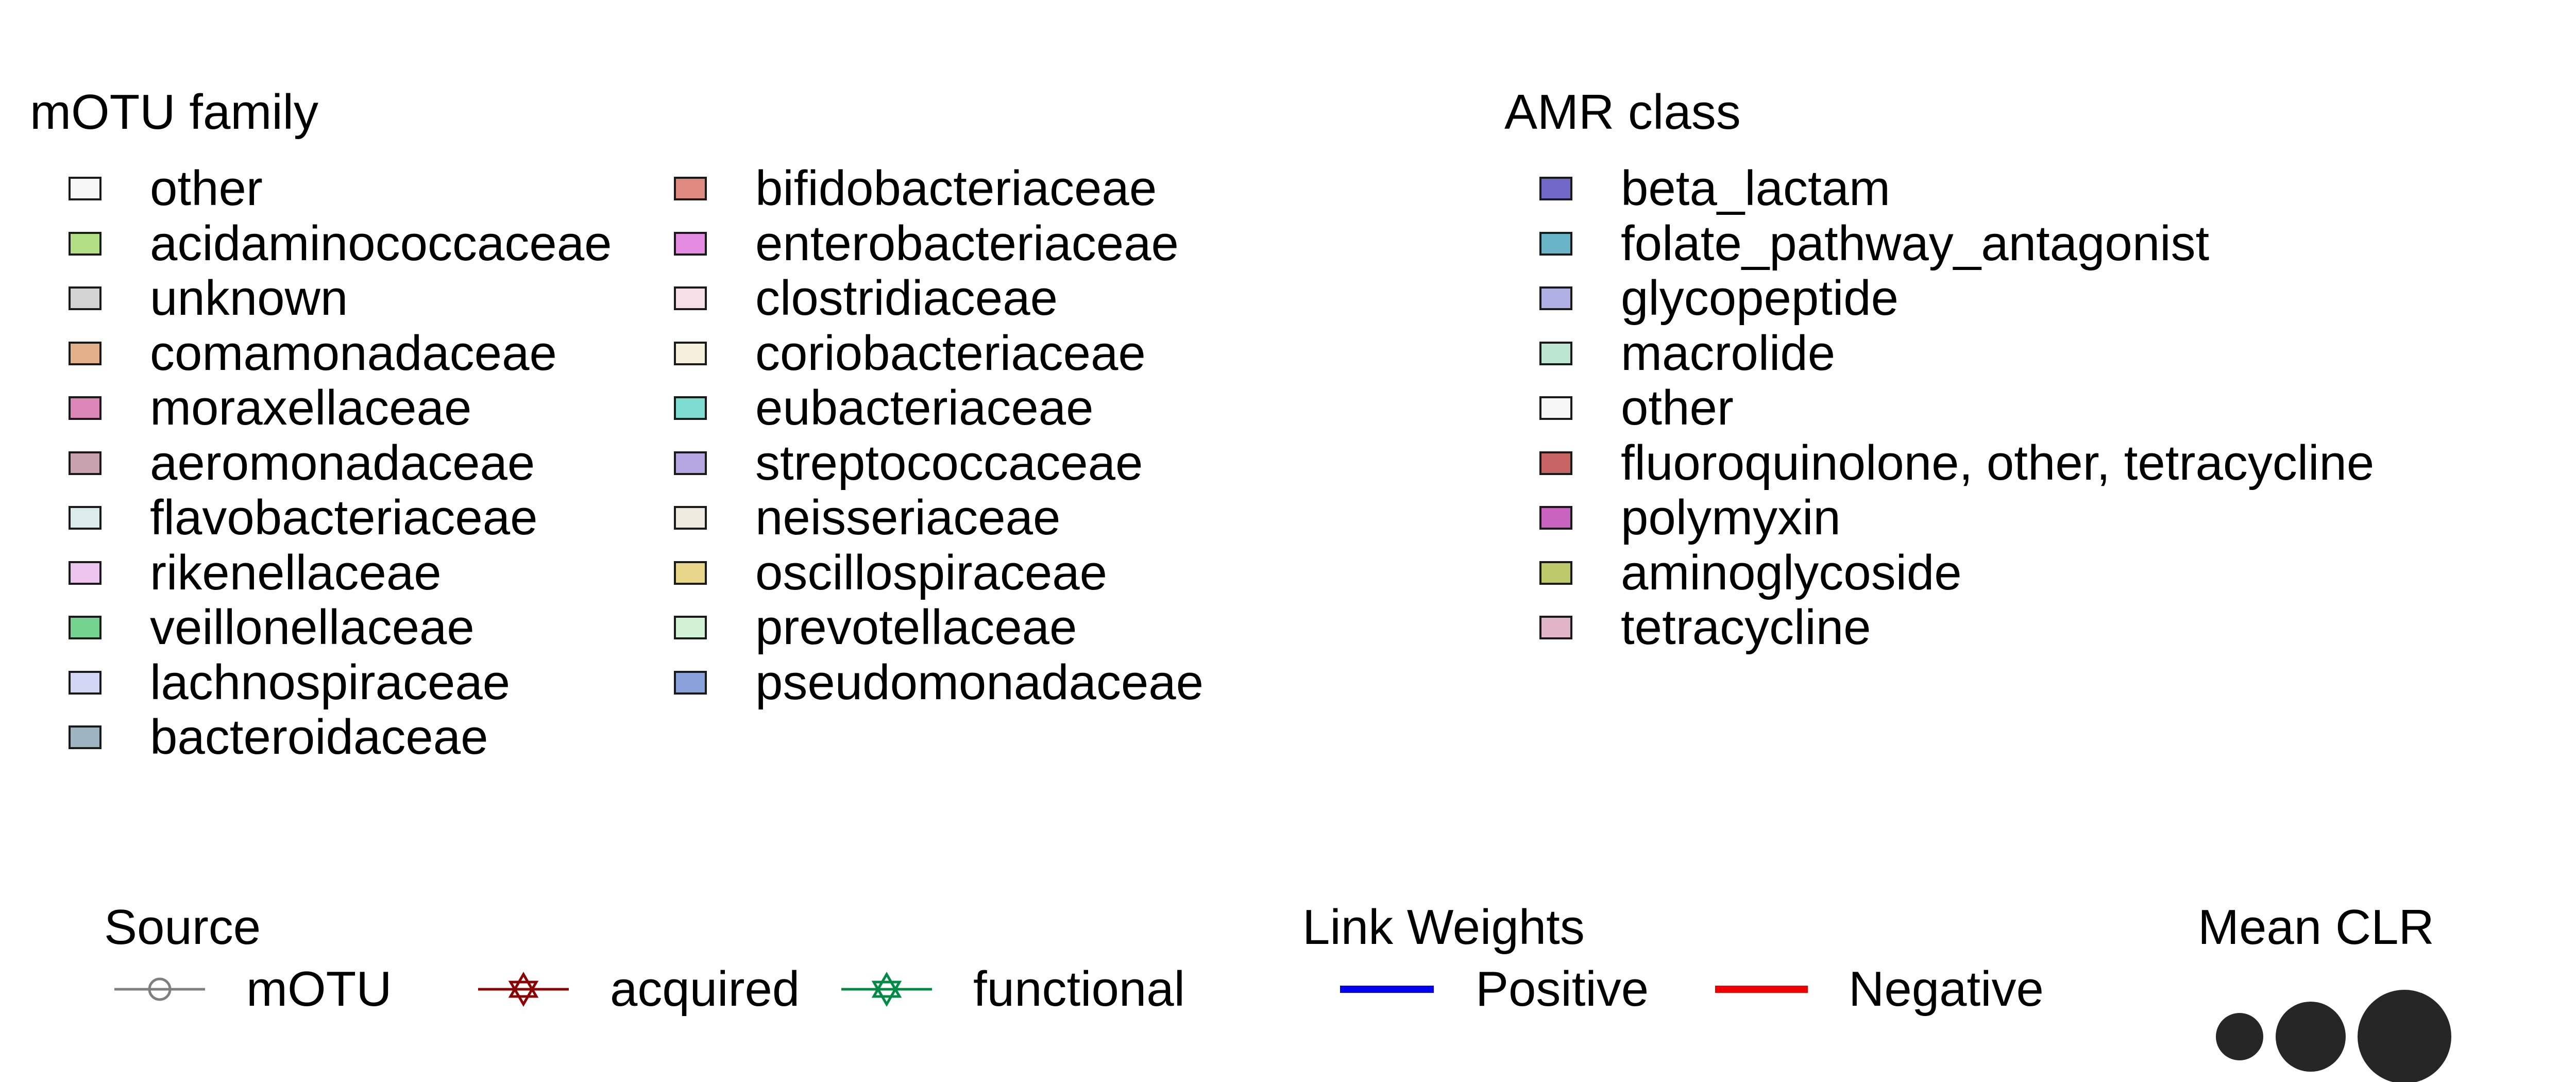 This screenshot has height=1082, width=2576. I want to click on legend-item: aminoglycoside, so click(1750, 573).